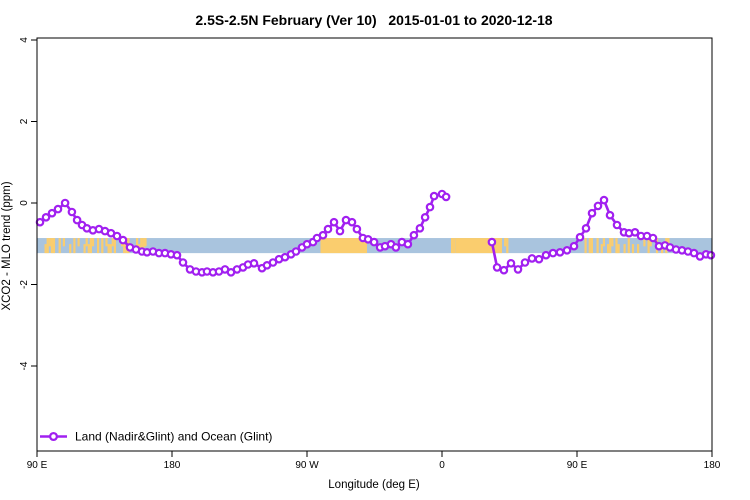 This screenshot has width=750, height=500. I want to click on y-tick-label: -2, so click(24, 284).